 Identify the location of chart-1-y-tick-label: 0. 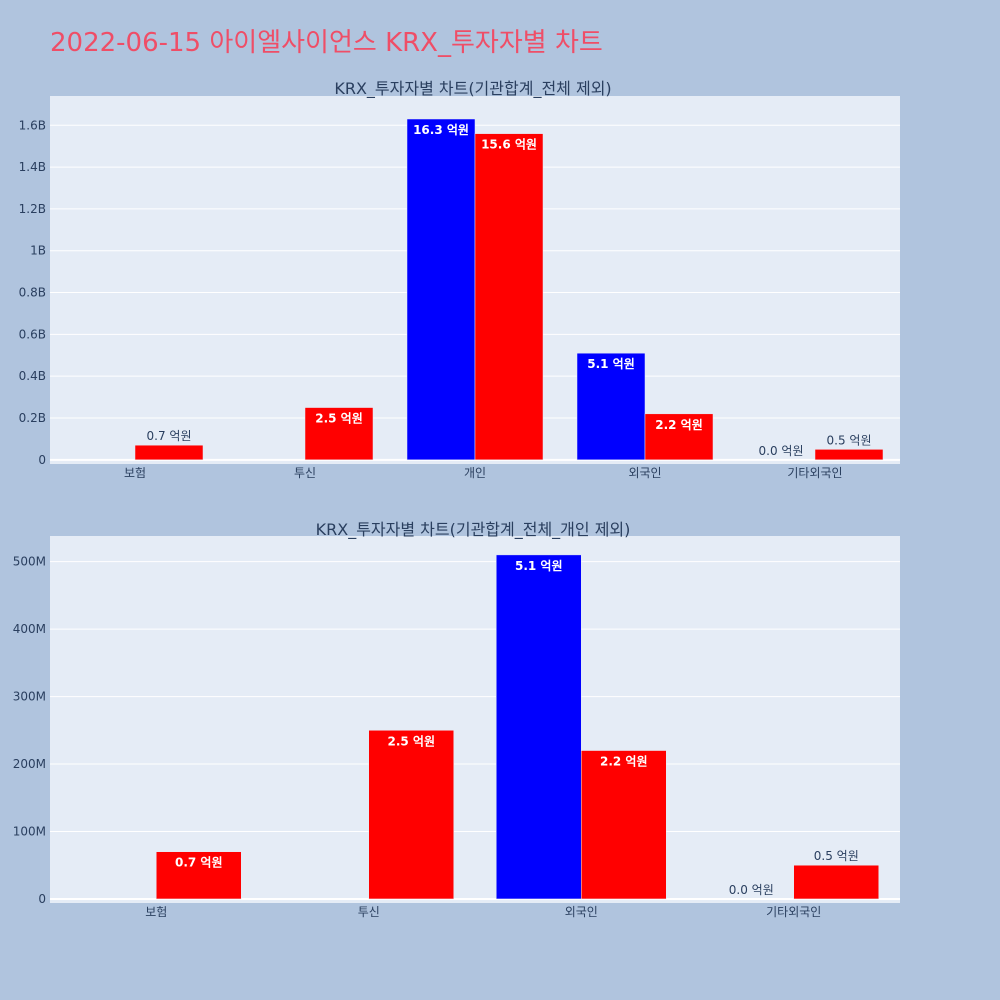
(42, 460).